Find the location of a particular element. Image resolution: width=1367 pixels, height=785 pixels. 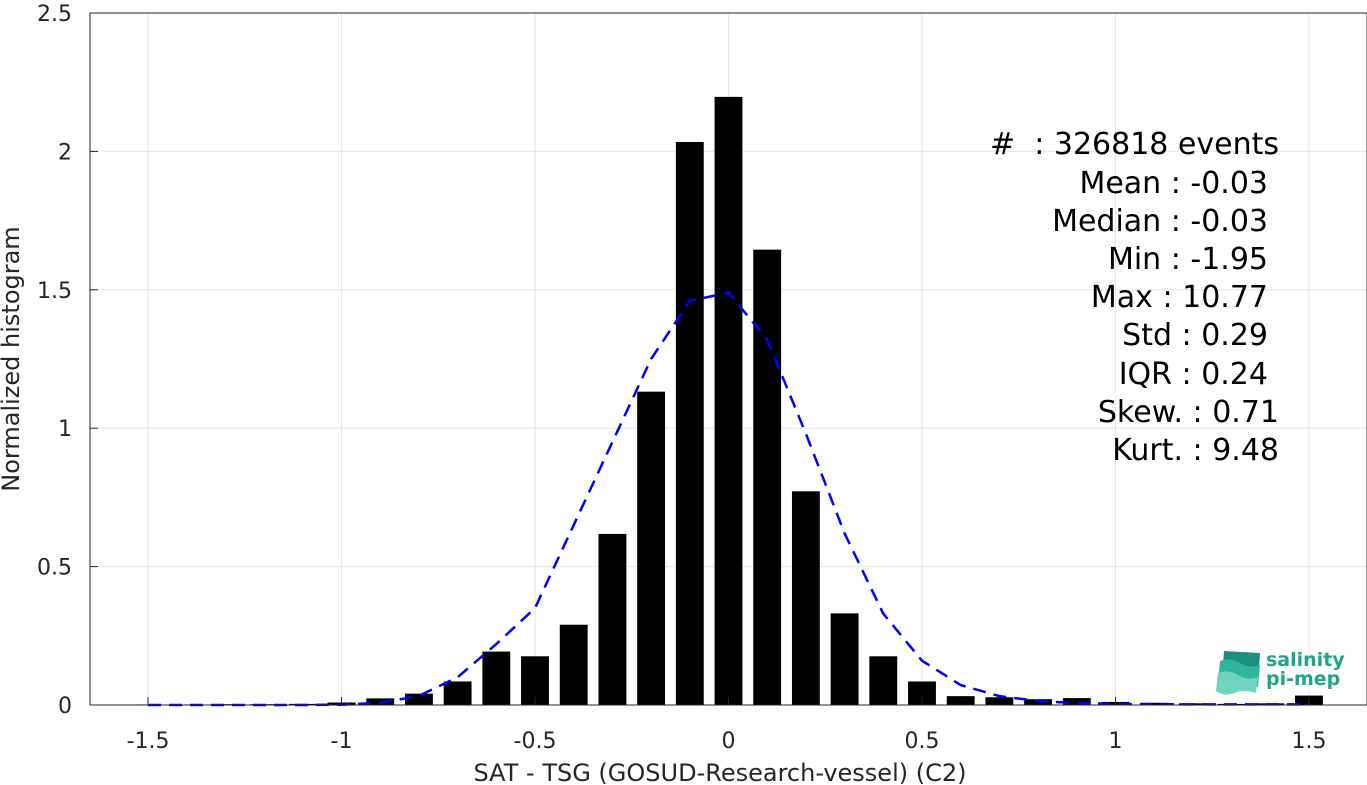

y-tick-label: 1.5 is located at coordinates (54, 291).